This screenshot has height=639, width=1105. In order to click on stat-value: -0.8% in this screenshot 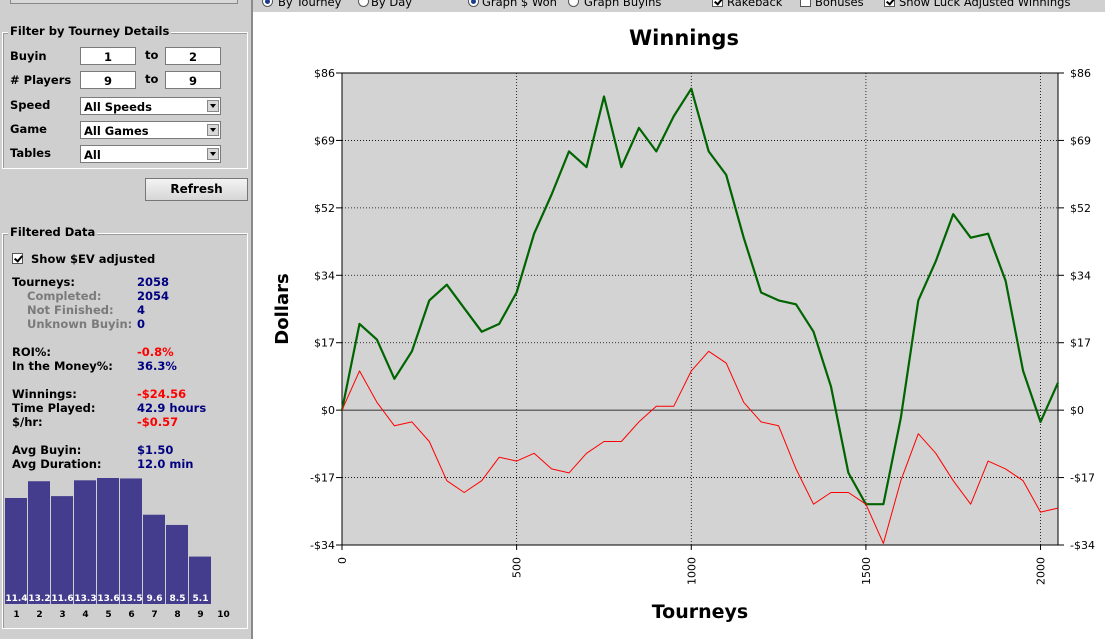, I will do `click(155, 352)`.